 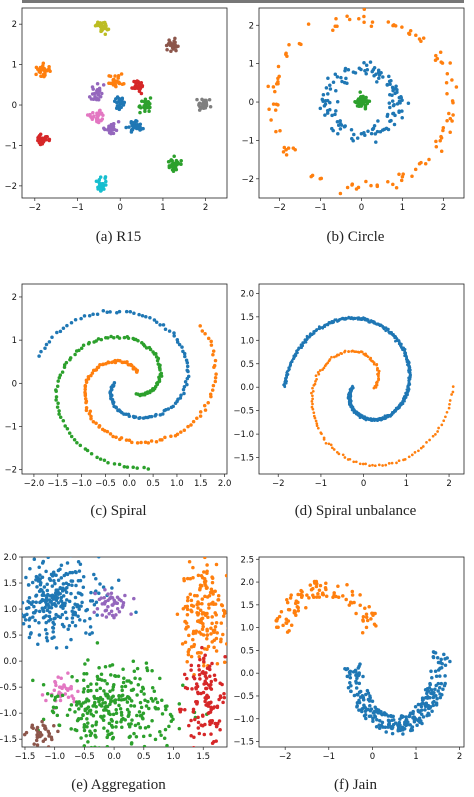 I want to click on cluster-green, so click(x=120, y=694).